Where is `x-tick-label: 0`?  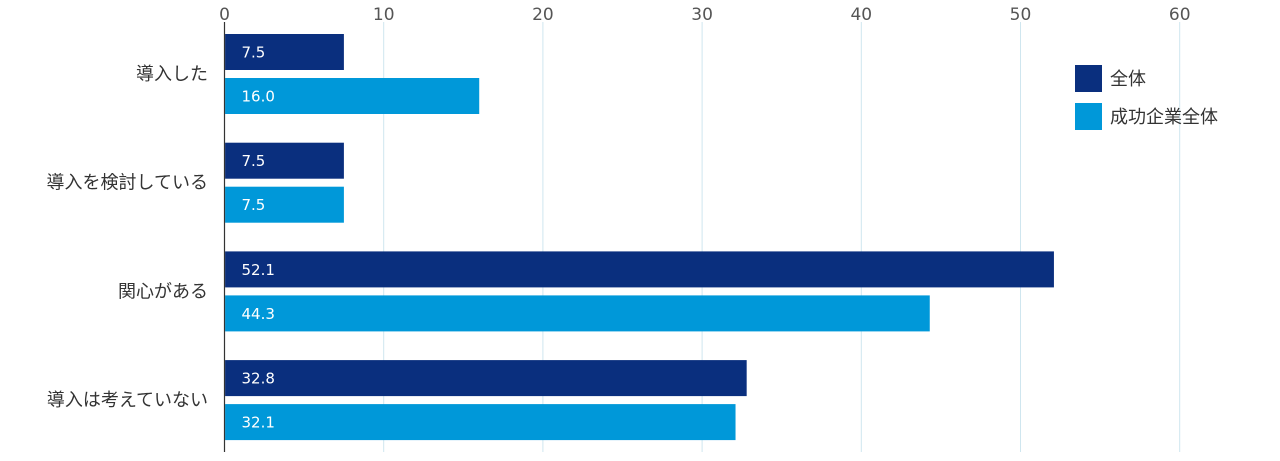 x-tick-label: 0 is located at coordinates (224, 15).